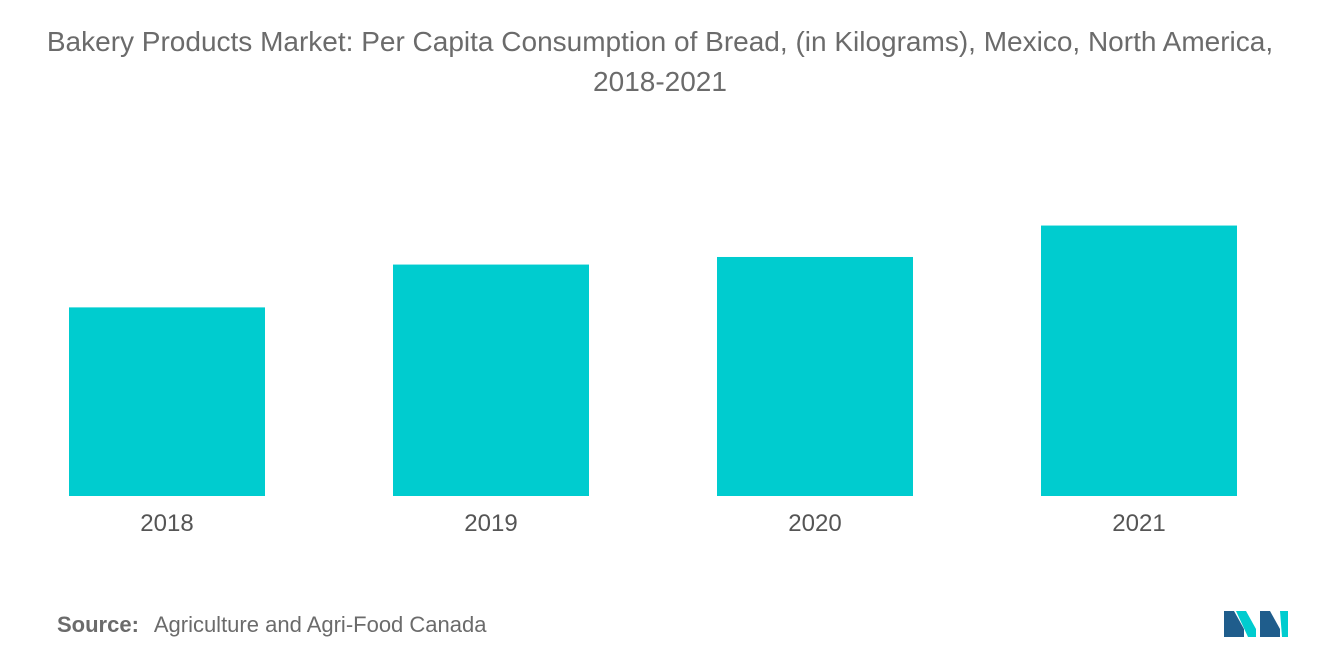 The image size is (1320, 665). What do you see at coordinates (491, 380) in the screenshot?
I see `bar-2019` at bounding box center [491, 380].